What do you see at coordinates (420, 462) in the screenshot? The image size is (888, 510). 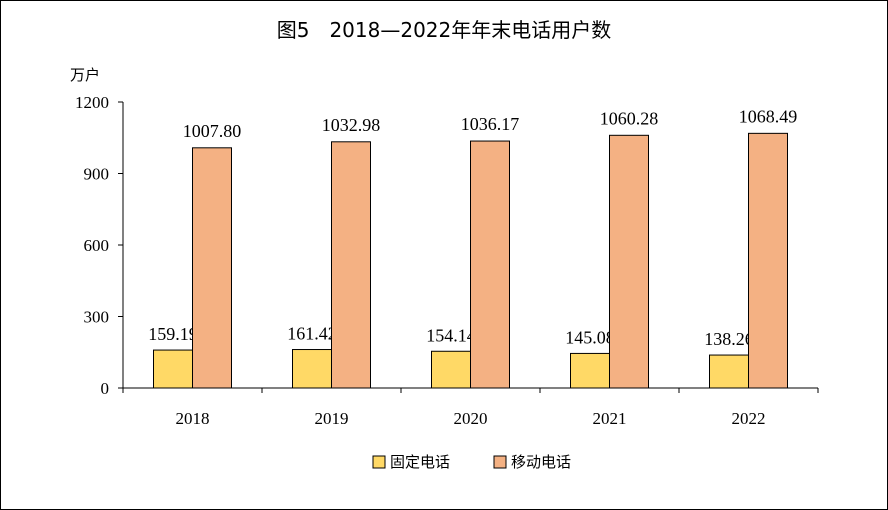 I see `legend-label: 固定电话` at bounding box center [420, 462].